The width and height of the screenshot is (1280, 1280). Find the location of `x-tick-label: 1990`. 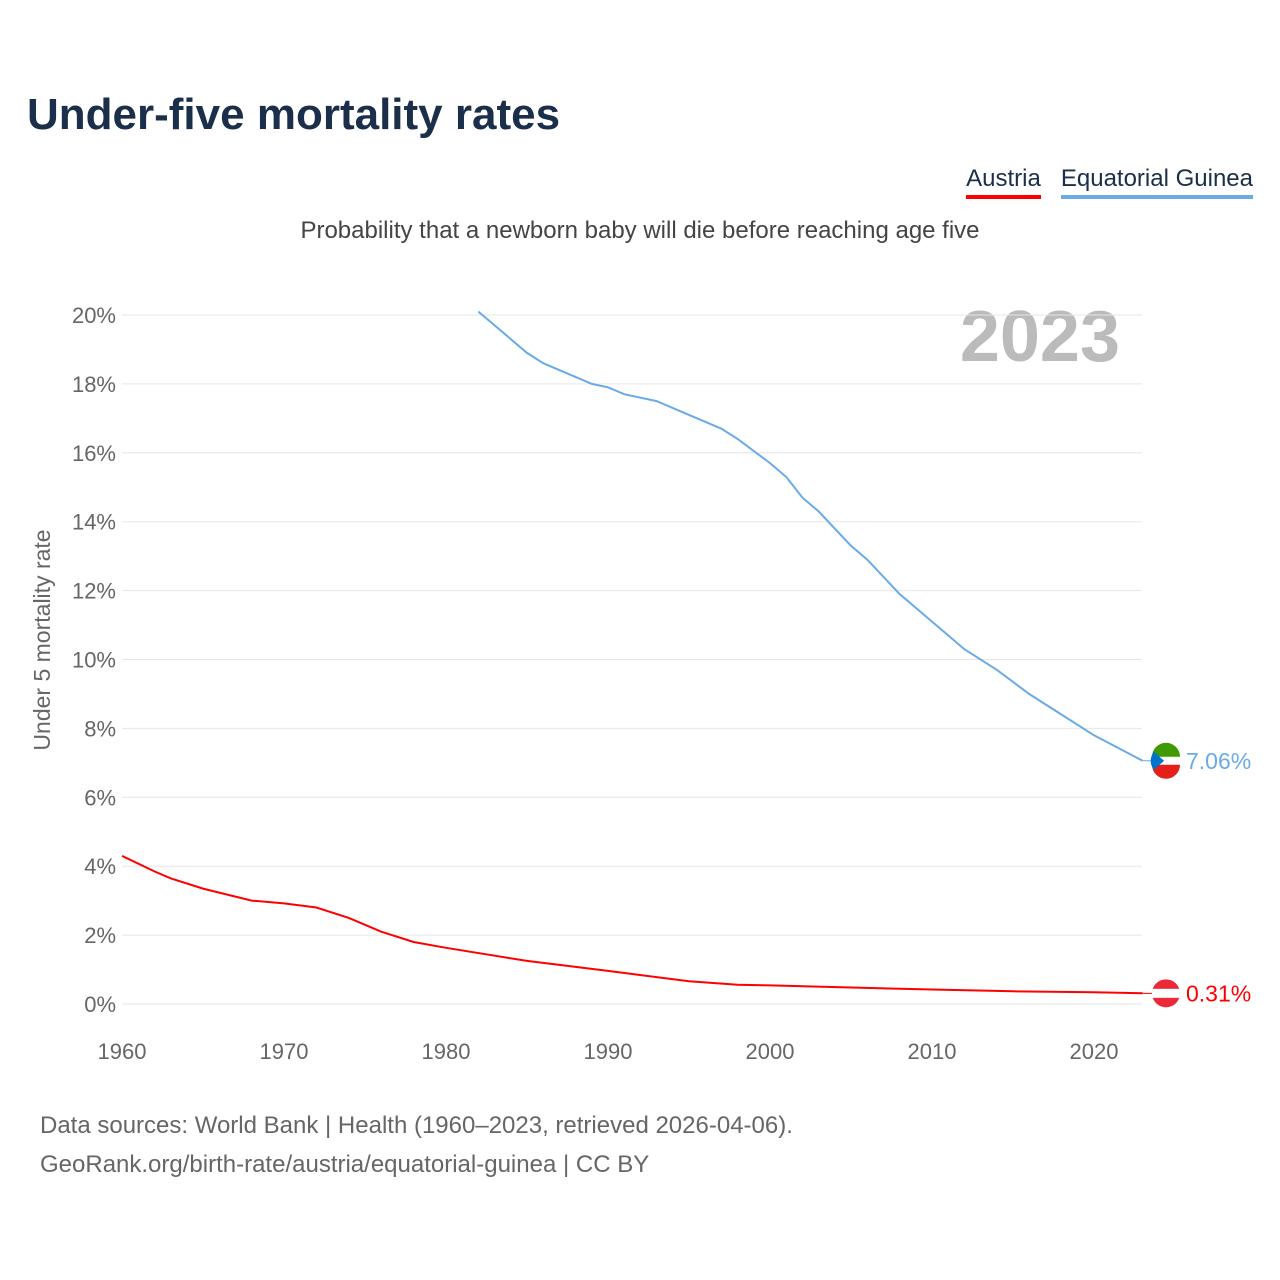

x-tick-label: 1990 is located at coordinates (608, 1051).